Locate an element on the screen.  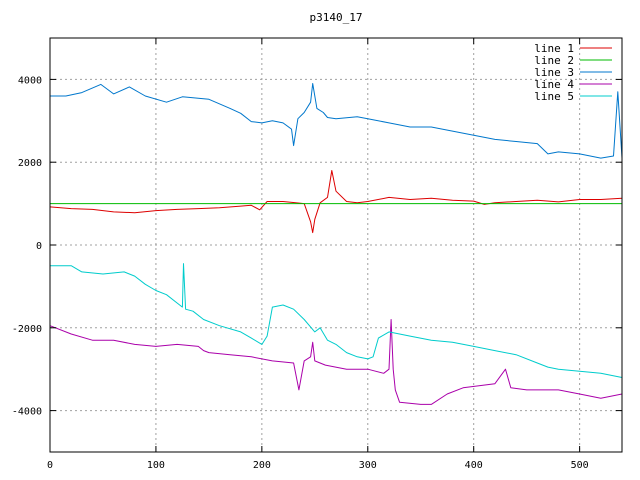
y-tick-label: -4000 is located at coordinates (27, 412).